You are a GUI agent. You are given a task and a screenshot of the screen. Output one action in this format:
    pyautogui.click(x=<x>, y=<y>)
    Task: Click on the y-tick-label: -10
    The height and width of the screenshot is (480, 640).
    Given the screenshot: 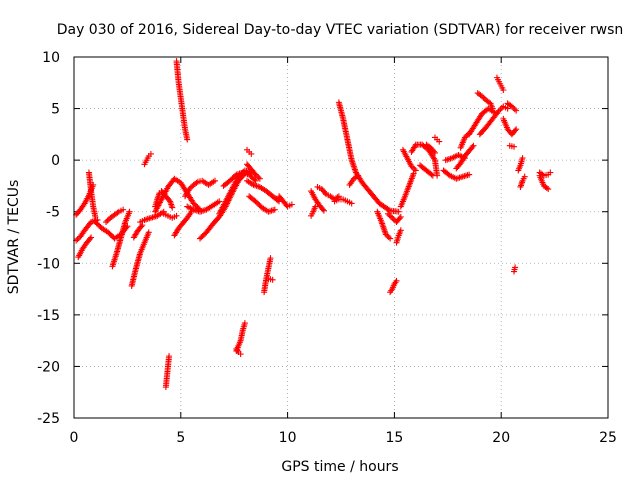 What is the action you would take?
    pyautogui.click(x=48, y=264)
    